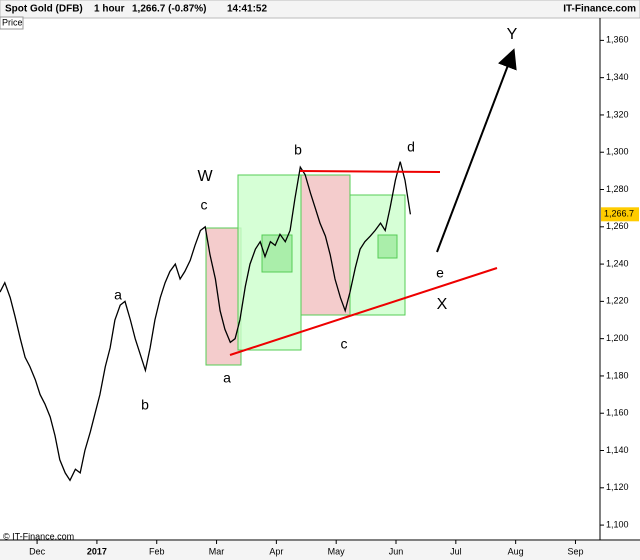 The image size is (640, 560). What do you see at coordinates (617, 413) in the screenshot?
I see `y-tick-label: 1,160` at bounding box center [617, 413].